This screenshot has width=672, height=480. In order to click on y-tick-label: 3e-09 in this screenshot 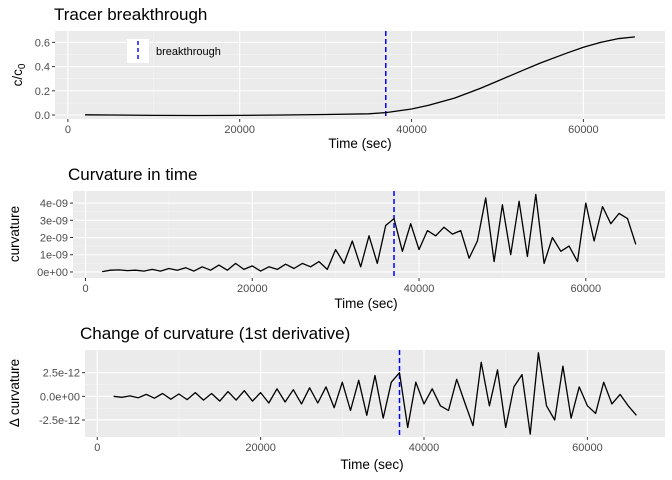, I will do `click(54, 221)`.